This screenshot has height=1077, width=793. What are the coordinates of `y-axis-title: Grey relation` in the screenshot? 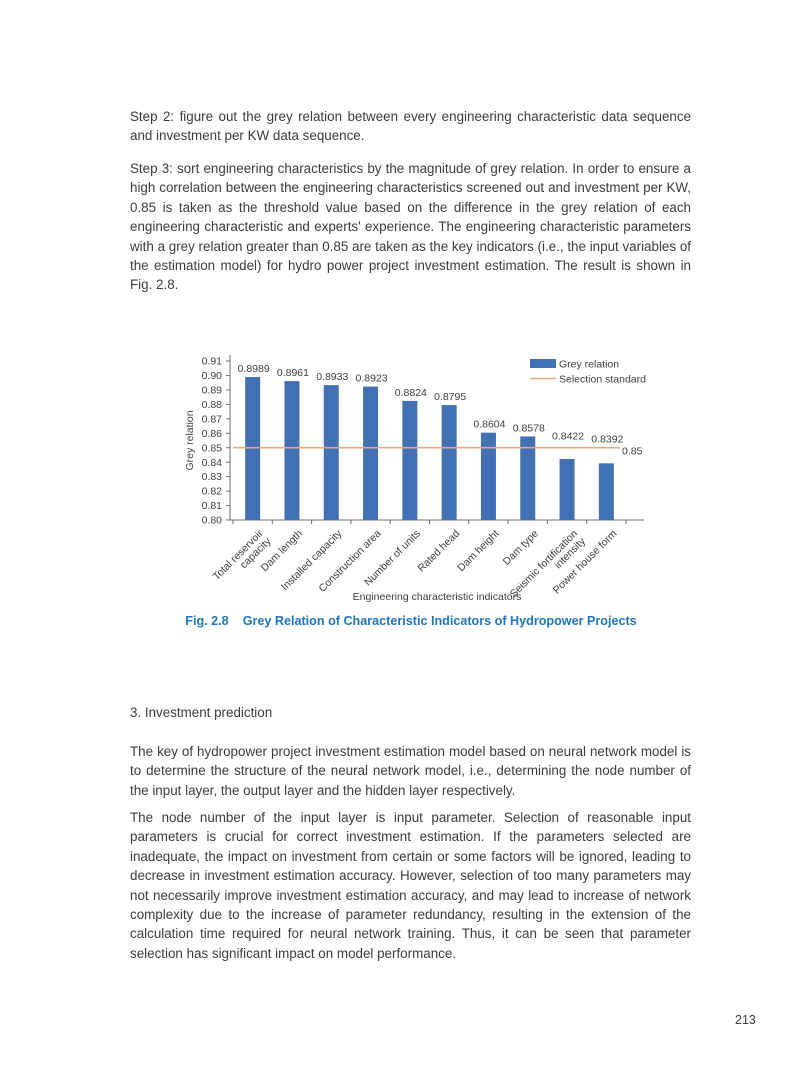 It's located at (190, 440).